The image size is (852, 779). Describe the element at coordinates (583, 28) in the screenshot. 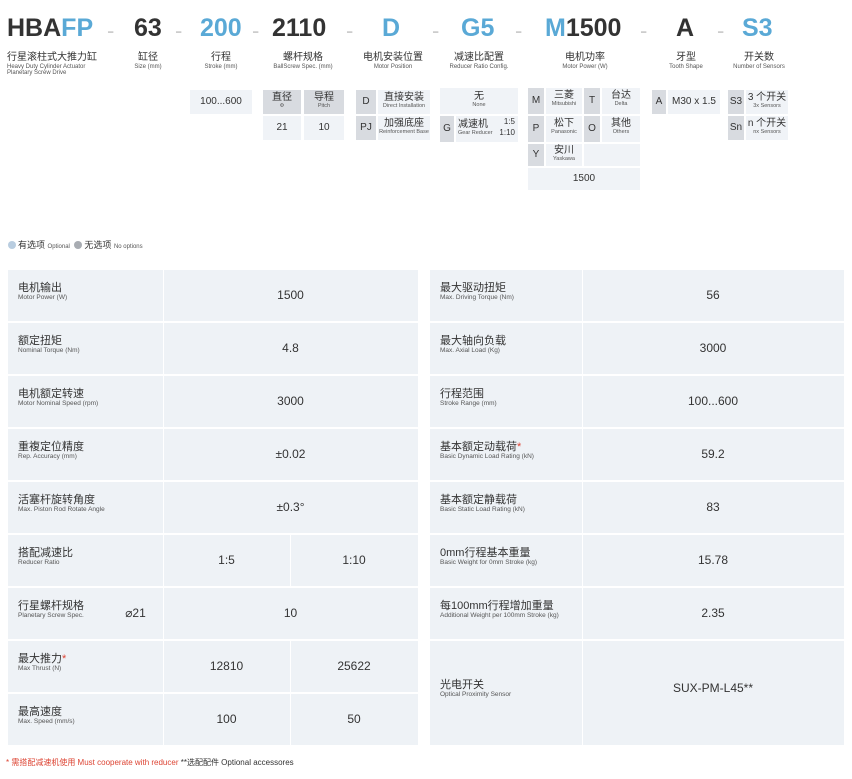

I see `code-motor: M1500` at that location.